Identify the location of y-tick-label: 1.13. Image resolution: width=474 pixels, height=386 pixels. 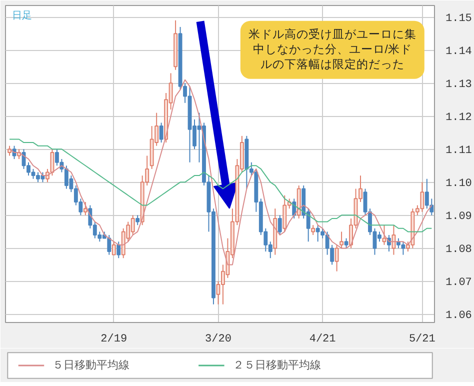
(459, 85).